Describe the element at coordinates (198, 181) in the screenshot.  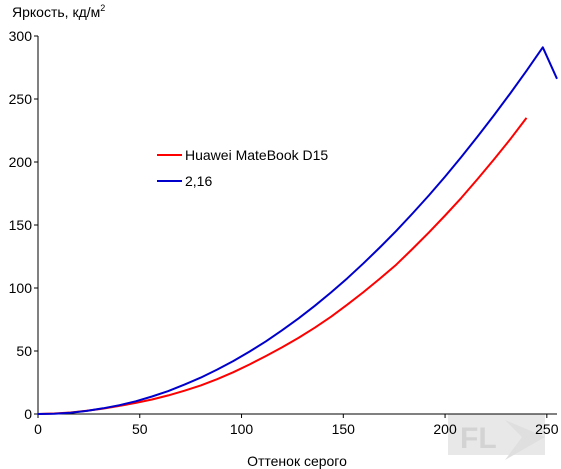
I see `legend-label: 2,16` at that location.